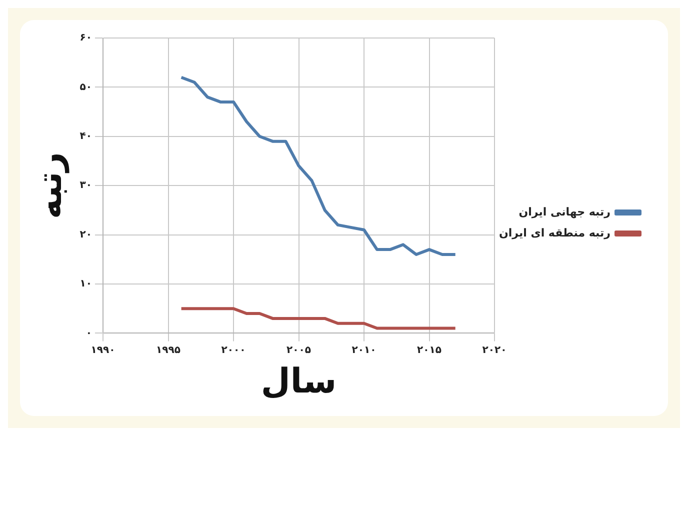 This screenshot has height=507, width=688. What do you see at coordinates (233, 350) in the screenshot?
I see `x-tick-label: ۲۰۰۰` at bounding box center [233, 350].